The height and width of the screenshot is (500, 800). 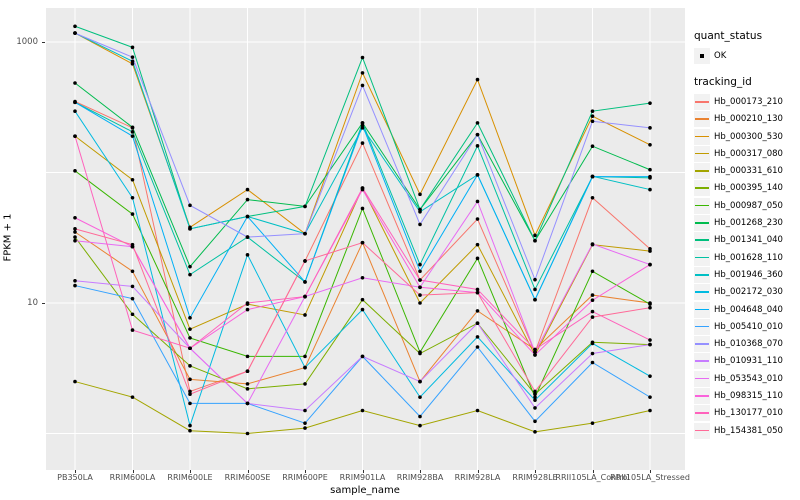 What do you see at coordinates (748, 101) in the screenshot?
I see `legend-item-label: Hb_000173_210` at bounding box center [748, 101].